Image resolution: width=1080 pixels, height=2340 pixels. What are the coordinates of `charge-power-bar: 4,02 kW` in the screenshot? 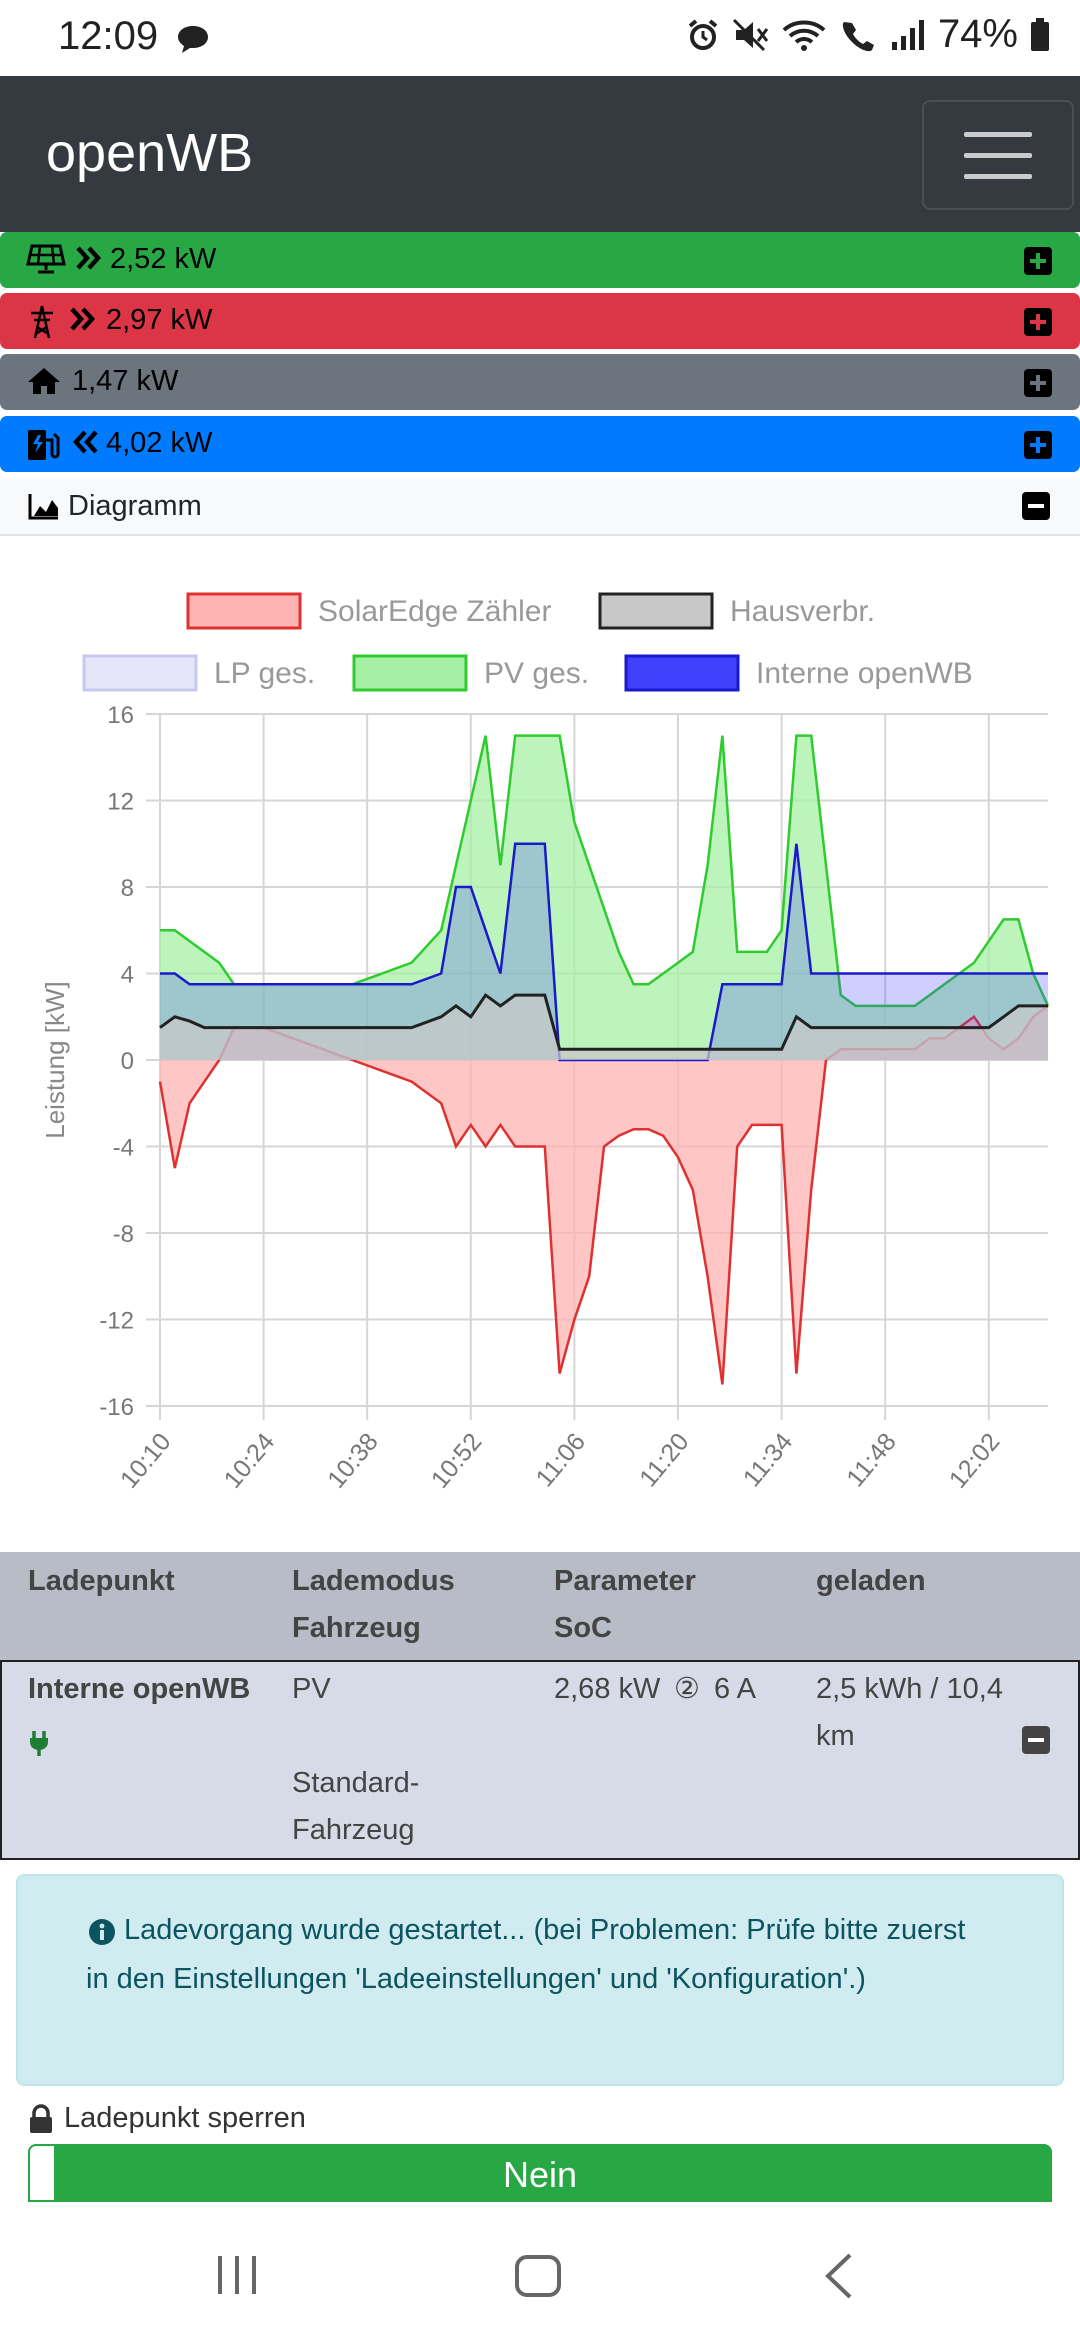 It's located at (540, 444).